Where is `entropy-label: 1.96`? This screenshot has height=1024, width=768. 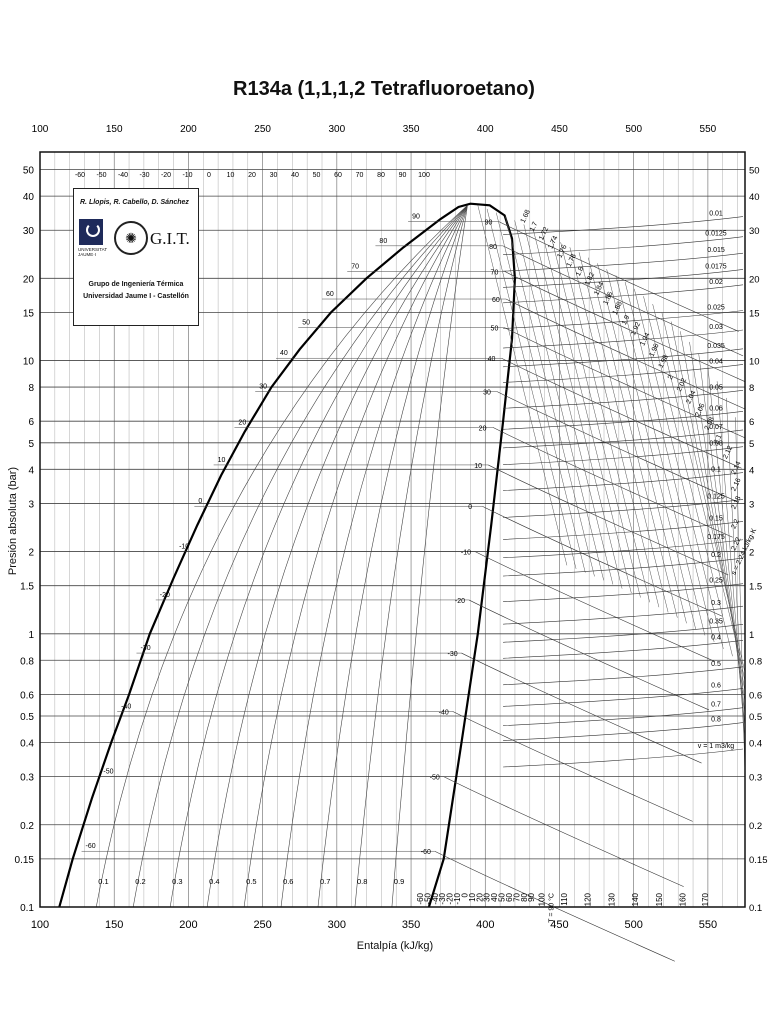
entropy-label: 1.96 is located at coordinates (655, 350).